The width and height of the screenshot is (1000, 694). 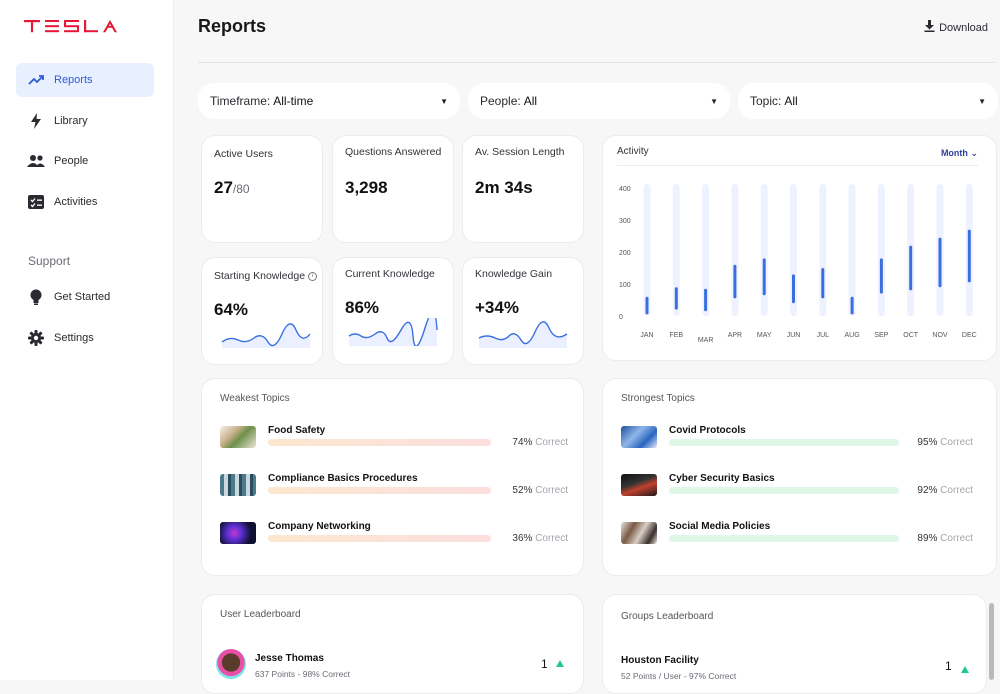 What do you see at coordinates (868, 101) in the screenshot?
I see `topic-filter: Topic: All ▼` at bounding box center [868, 101].